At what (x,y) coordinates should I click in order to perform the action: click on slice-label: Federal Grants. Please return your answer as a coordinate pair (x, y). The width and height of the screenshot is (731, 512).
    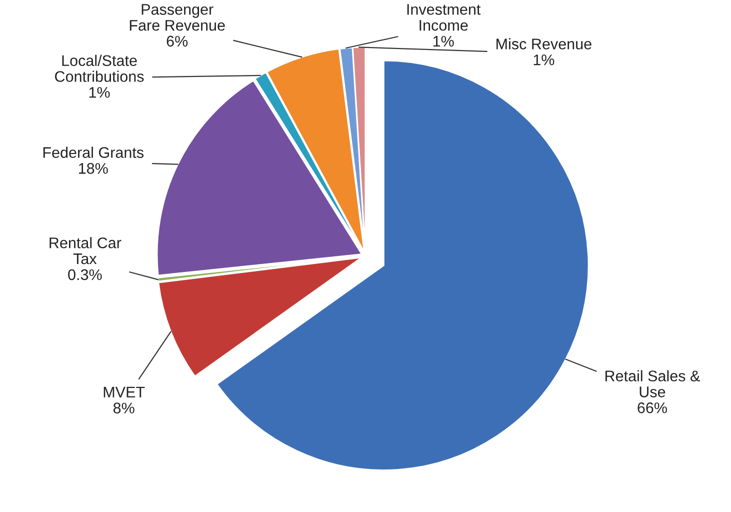
    Looking at the image, I should click on (93, 152).